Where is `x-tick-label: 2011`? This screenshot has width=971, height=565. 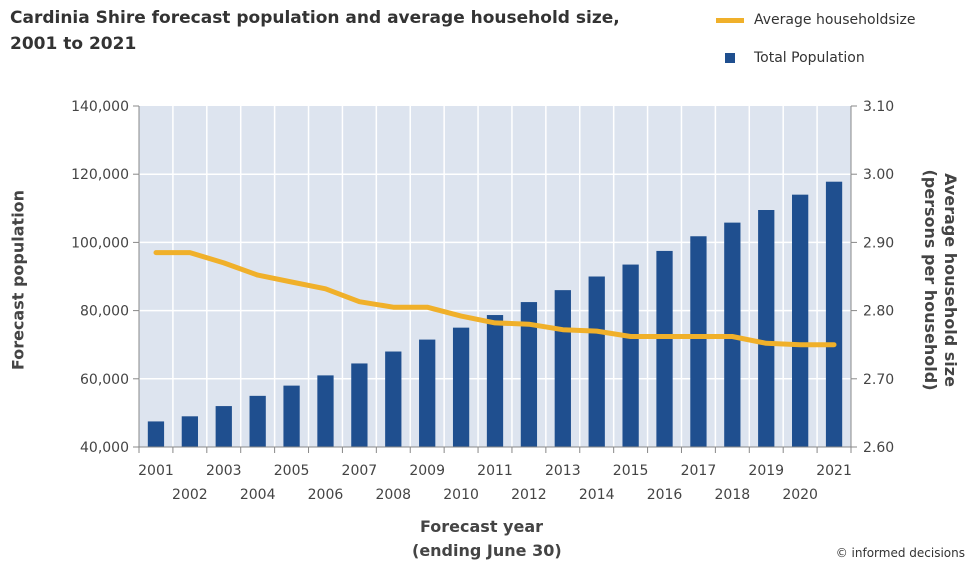
x-tick-label: 2011 is located at coordinates (495, 471).